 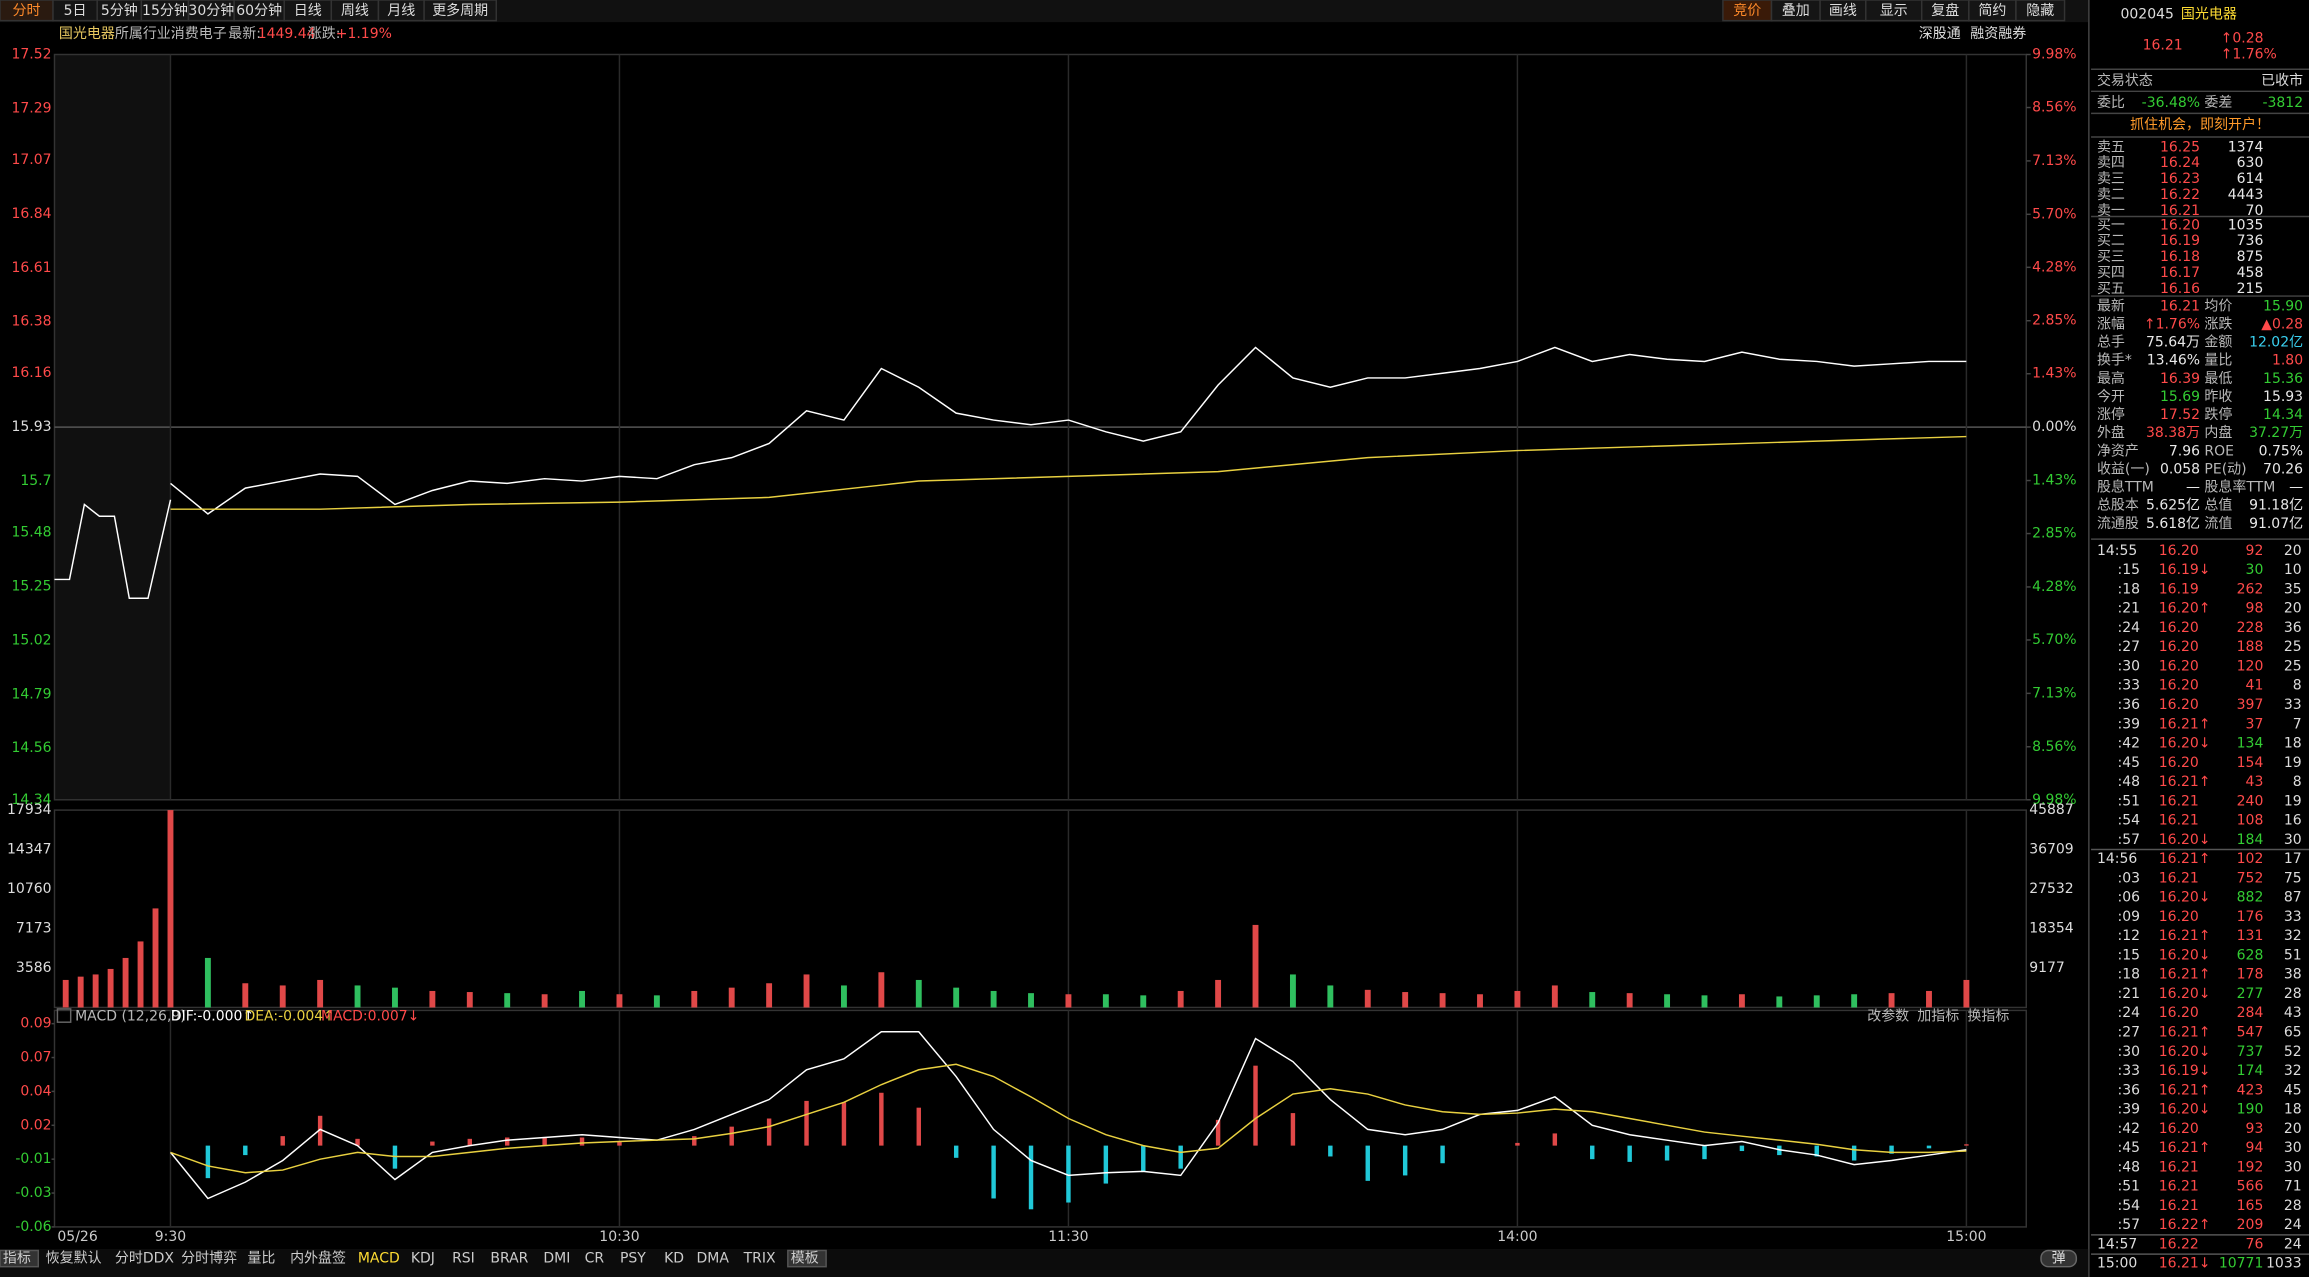 I want to click on bottom-tab: DMI, so click(x=556, y=1259).